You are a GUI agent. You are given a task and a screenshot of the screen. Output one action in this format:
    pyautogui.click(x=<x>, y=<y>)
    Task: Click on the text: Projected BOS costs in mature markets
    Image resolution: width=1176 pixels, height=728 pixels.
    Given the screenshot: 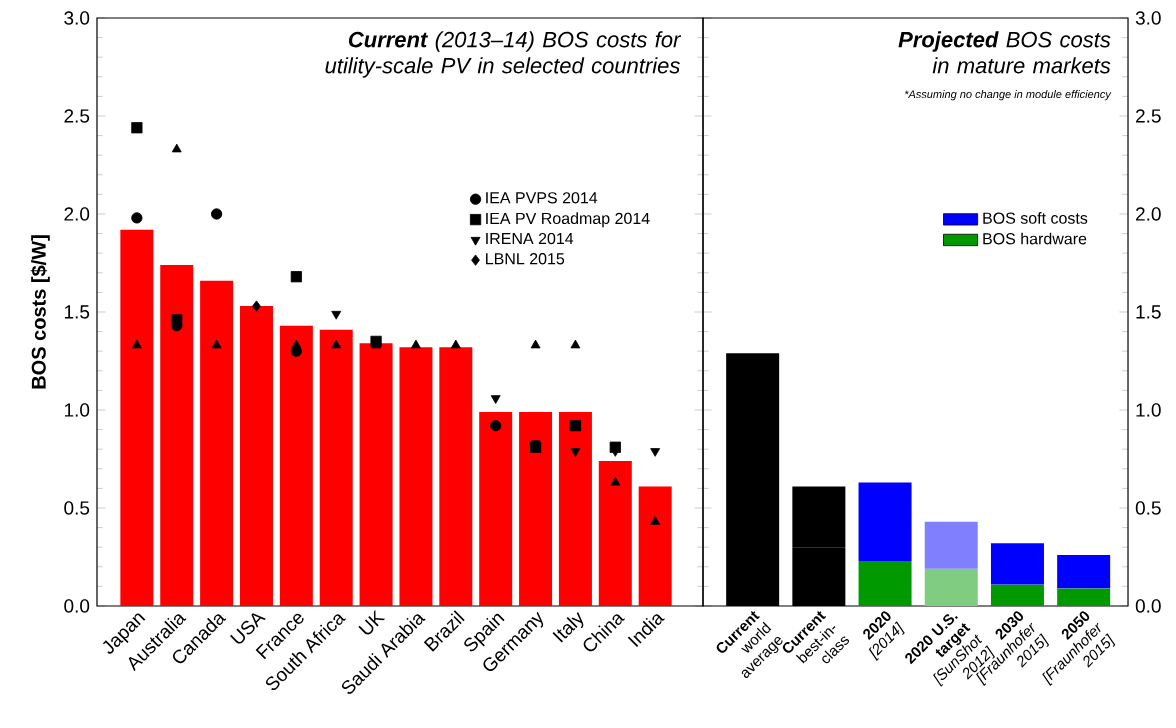 What is the action you would take?
    pyautogui.click(x=1004, y=52)
    